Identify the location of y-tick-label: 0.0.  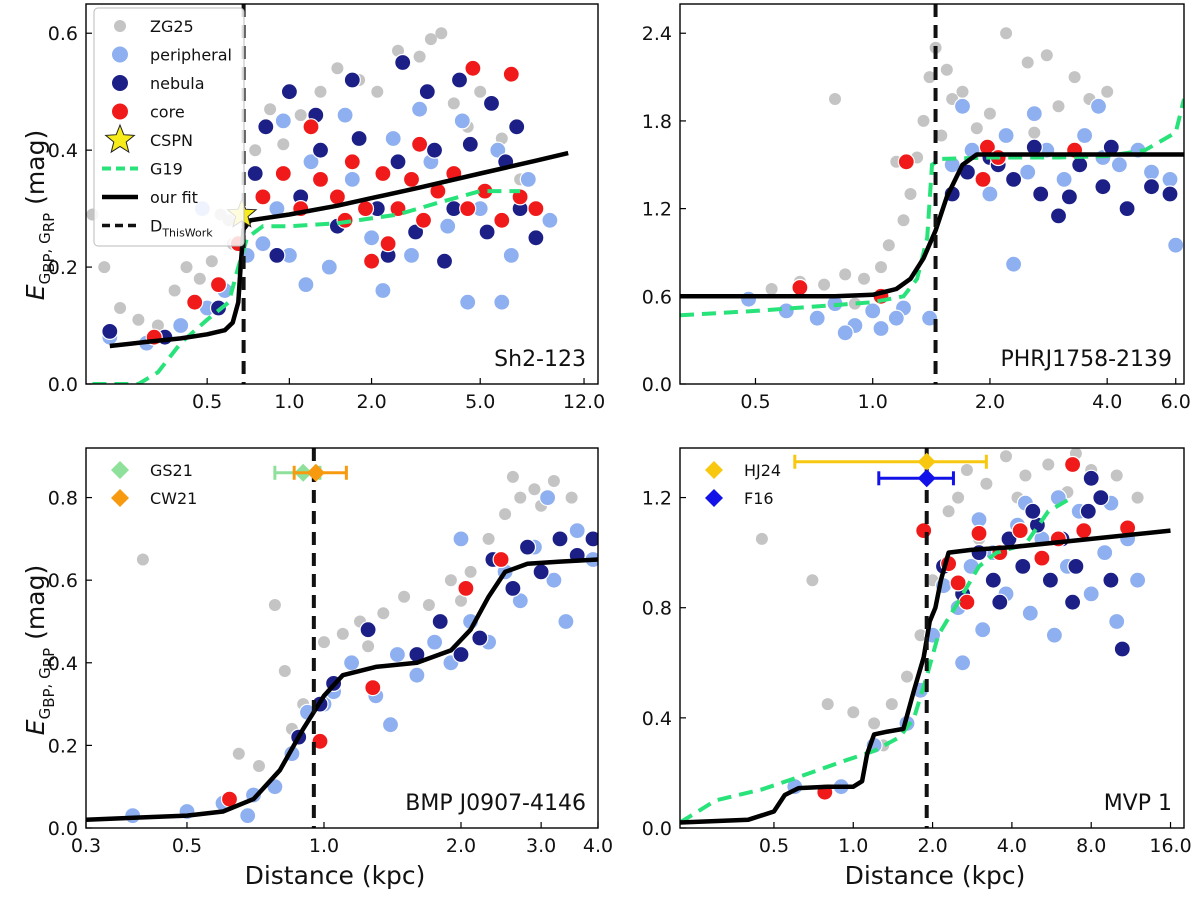
(63, 829).